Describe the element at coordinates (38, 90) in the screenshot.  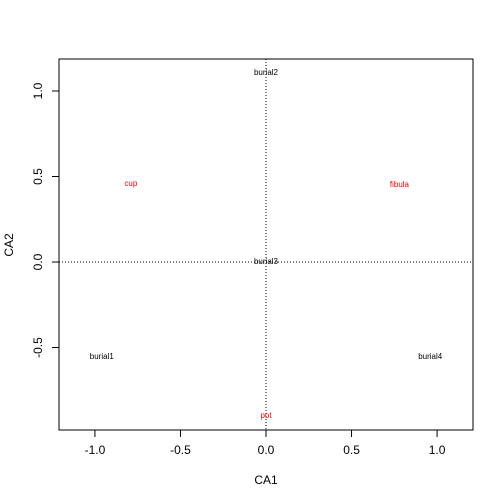
I see `y-tick-label: 1.0` at that location.